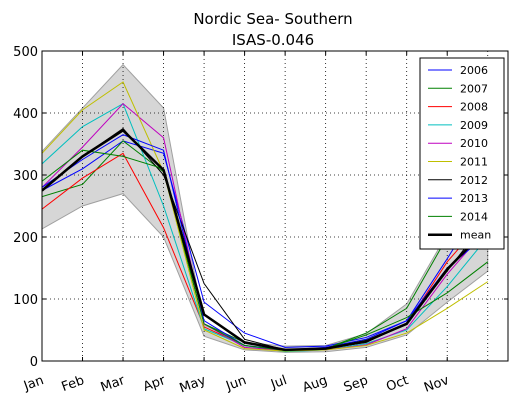 This screenshot has height=400, width=516. I want to click on legend: 2006 2007 2008 2009 2010 2011 2012 2013 2014 mean, so click(462, 153).